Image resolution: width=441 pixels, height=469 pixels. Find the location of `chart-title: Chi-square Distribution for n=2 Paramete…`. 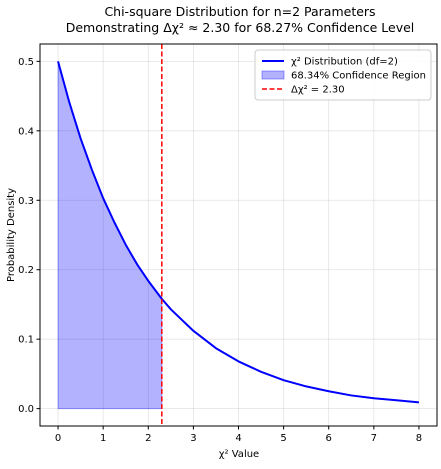

chart-title: Chi-square Distribution for n=2 Paramete… is located at coordinates (239, 11).